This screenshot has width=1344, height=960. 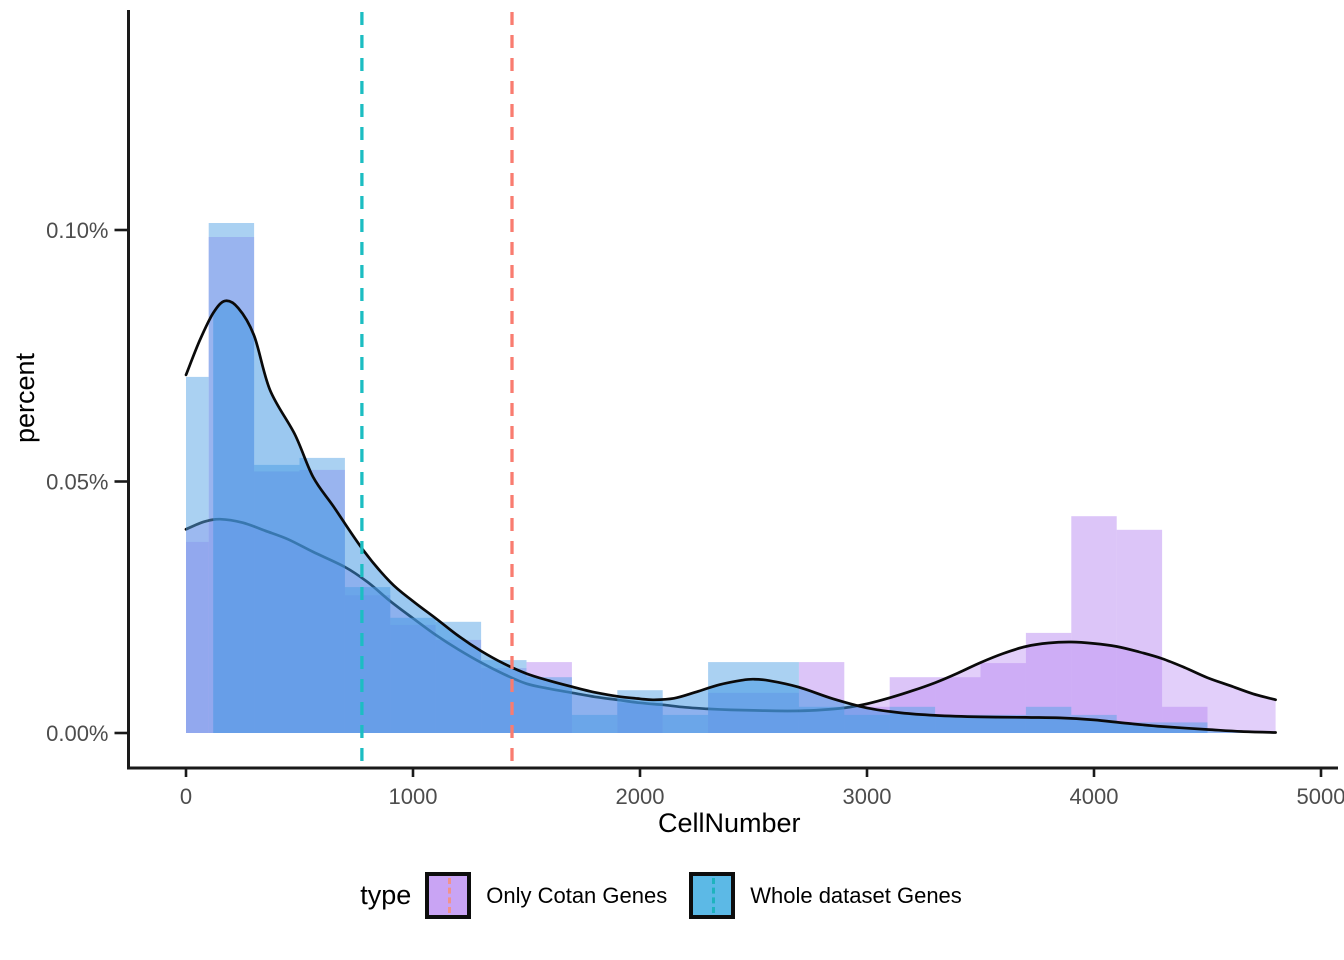 I want to click on y-axis-title: percent, so click(x=25, y=397).